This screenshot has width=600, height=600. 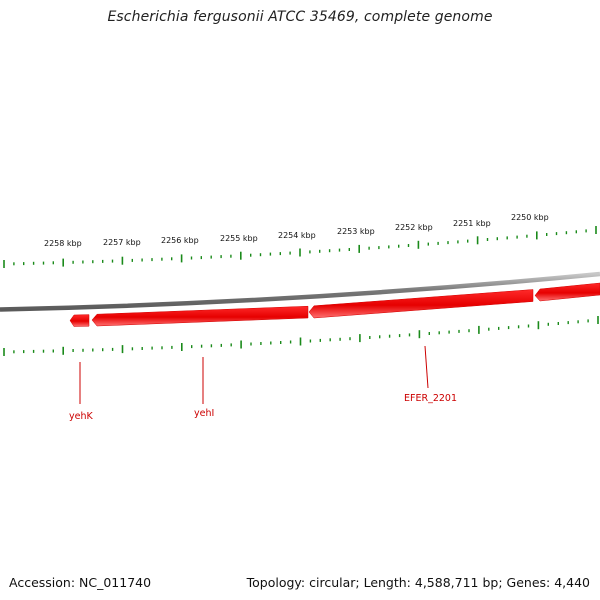 I want to click on gene-arrow-next, so click(x=567, y=292).